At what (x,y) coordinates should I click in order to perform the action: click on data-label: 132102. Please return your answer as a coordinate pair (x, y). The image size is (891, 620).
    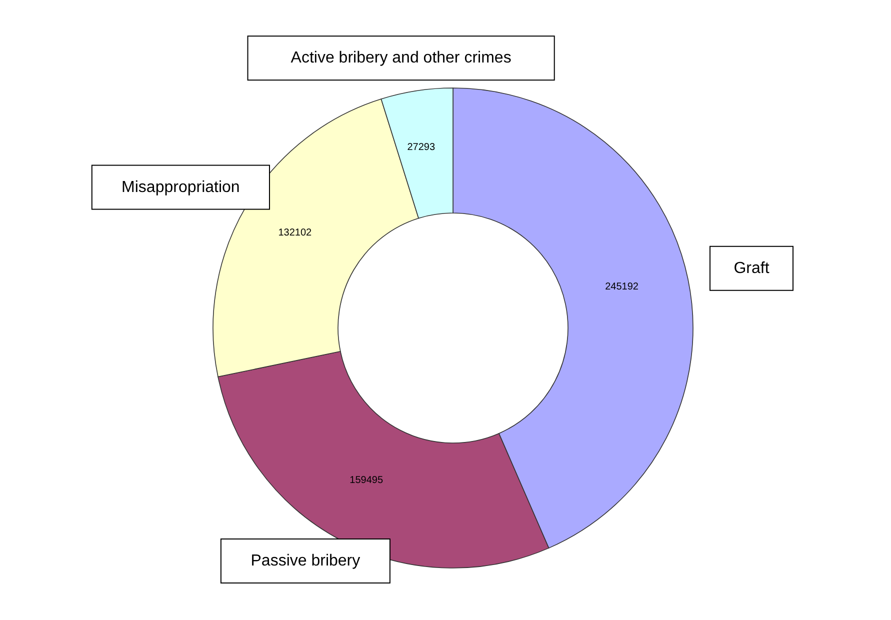
    Looking at the image, I should click on (295, 233).